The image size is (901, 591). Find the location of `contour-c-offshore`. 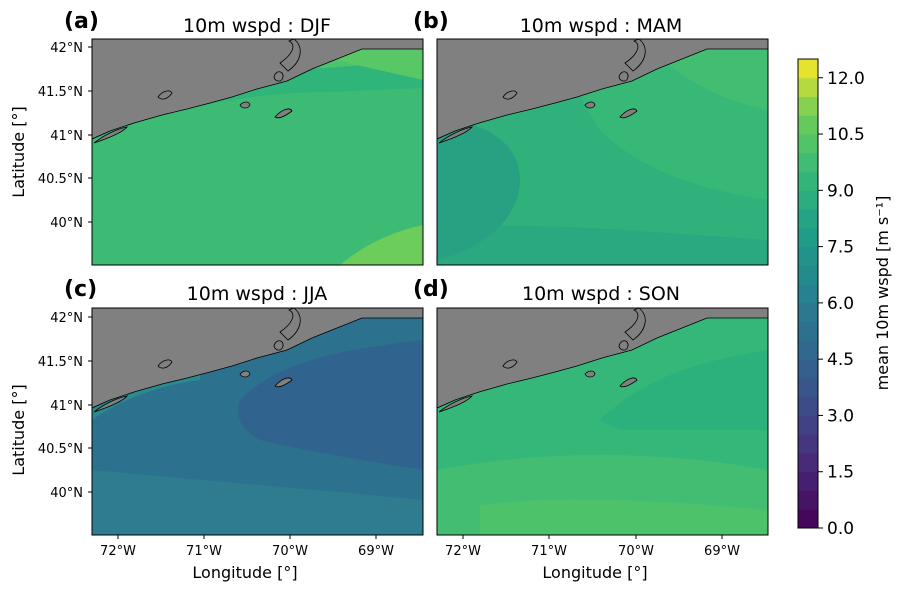

contour-c-offshore is located at coordinates (330, 405).